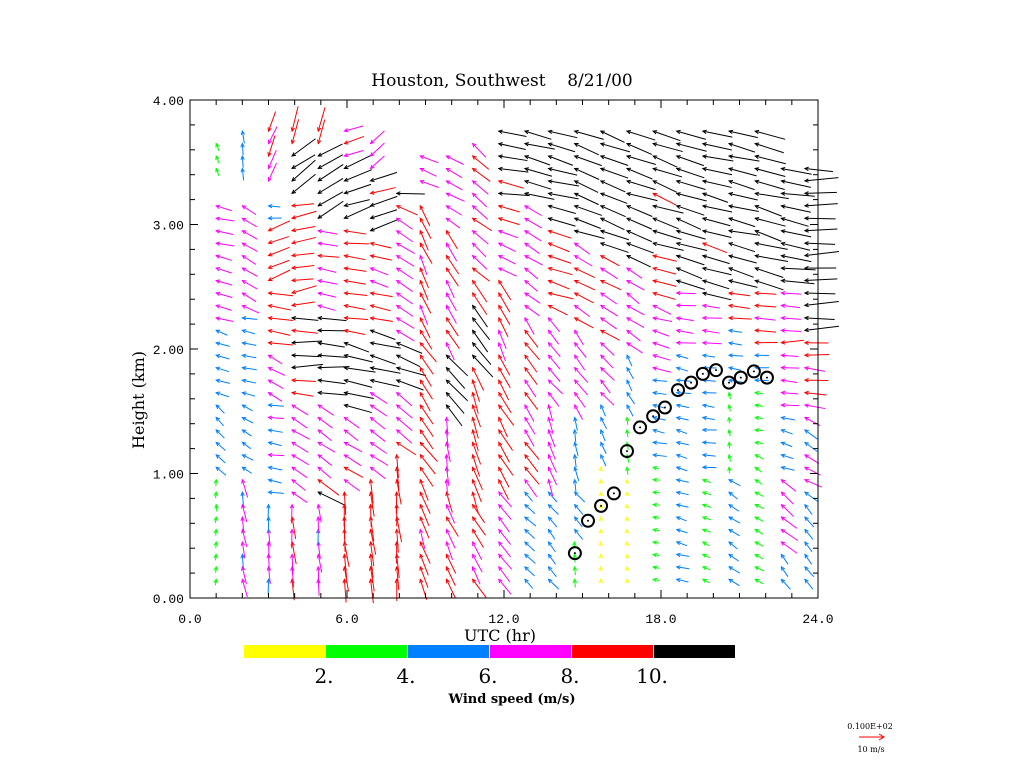  Describe the element at coordinates (500, 635) in the screenshot. I see `x-axis-label: UTC (hr)` at that location.